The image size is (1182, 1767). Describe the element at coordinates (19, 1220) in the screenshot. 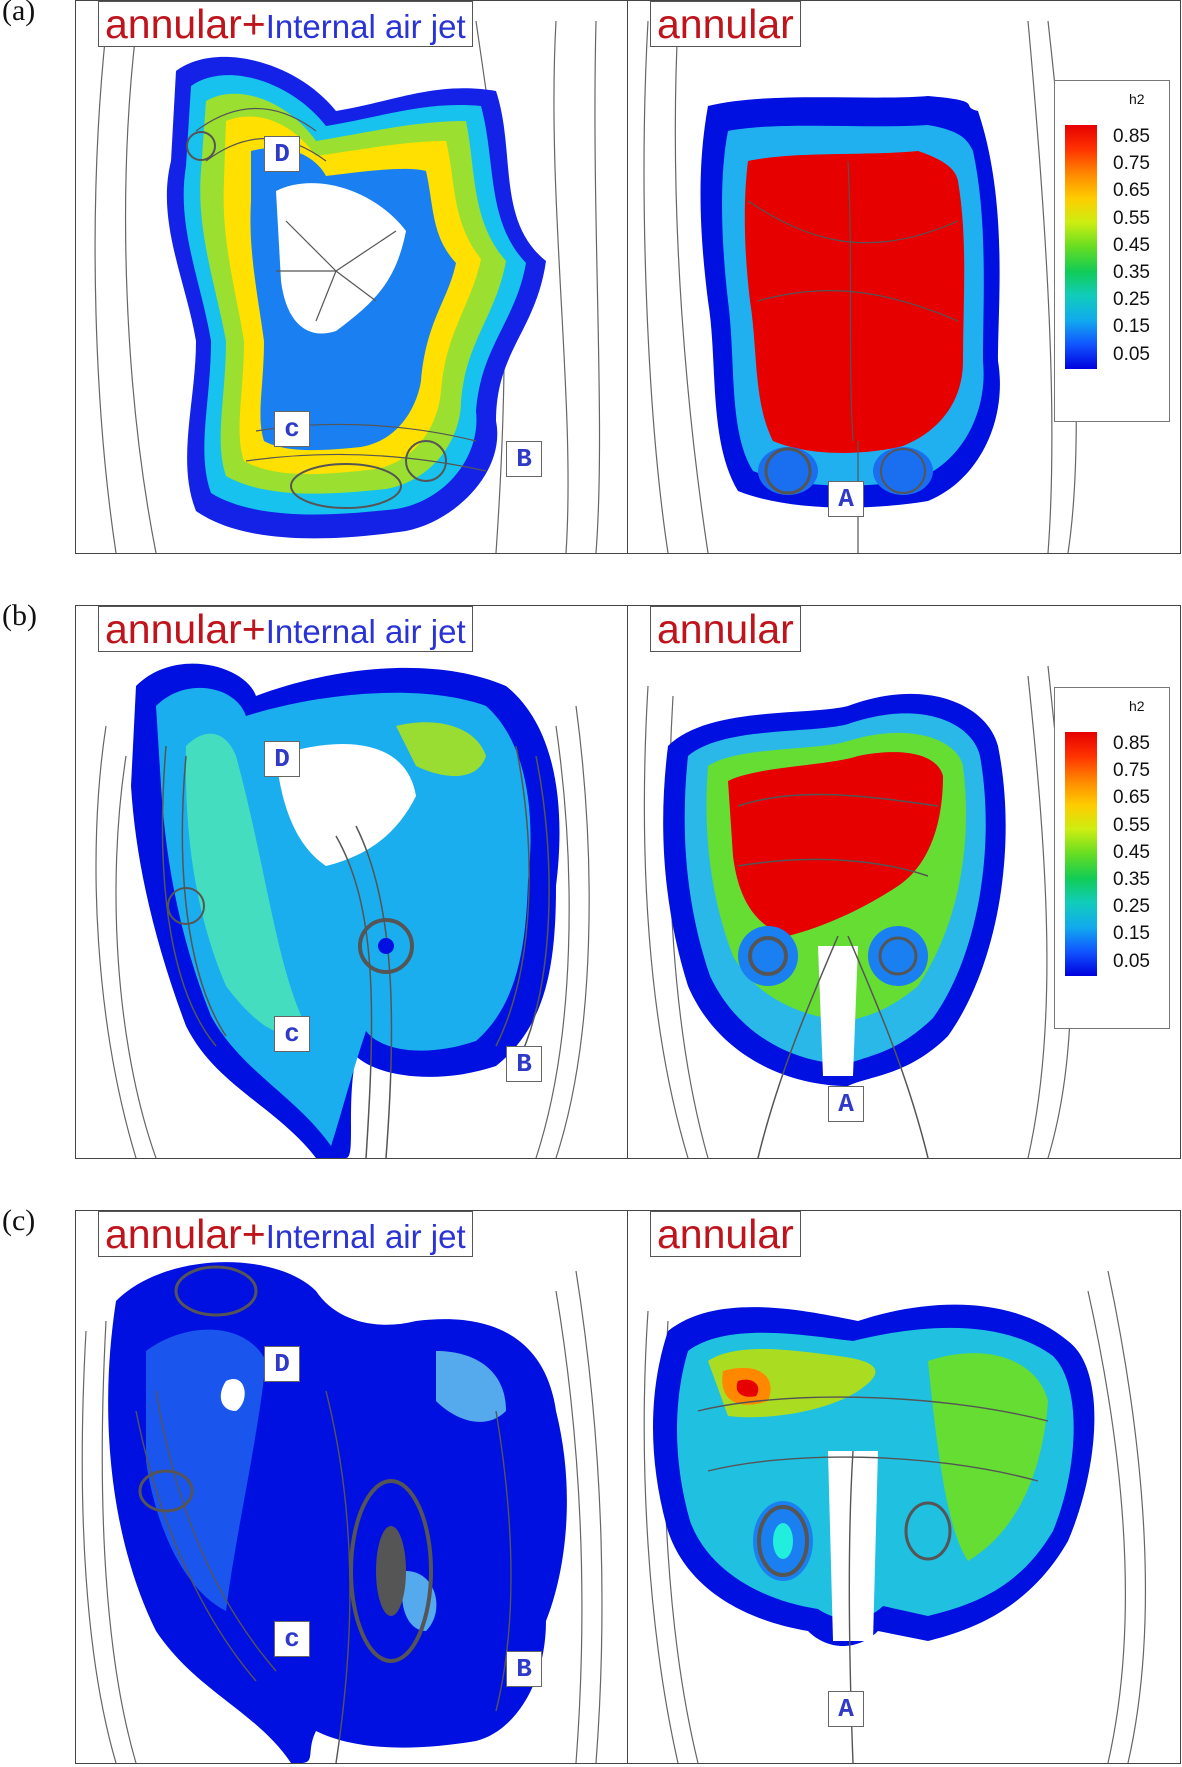

I see `row-label: (c)` at that location.